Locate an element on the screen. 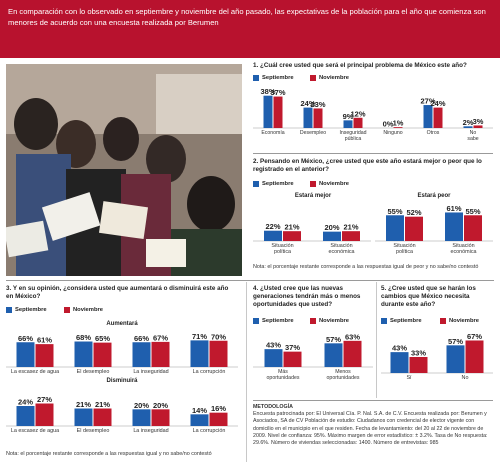 The width and height of the screenshot is (500, 467). category-label: económica is located at coordinates (463, 252).